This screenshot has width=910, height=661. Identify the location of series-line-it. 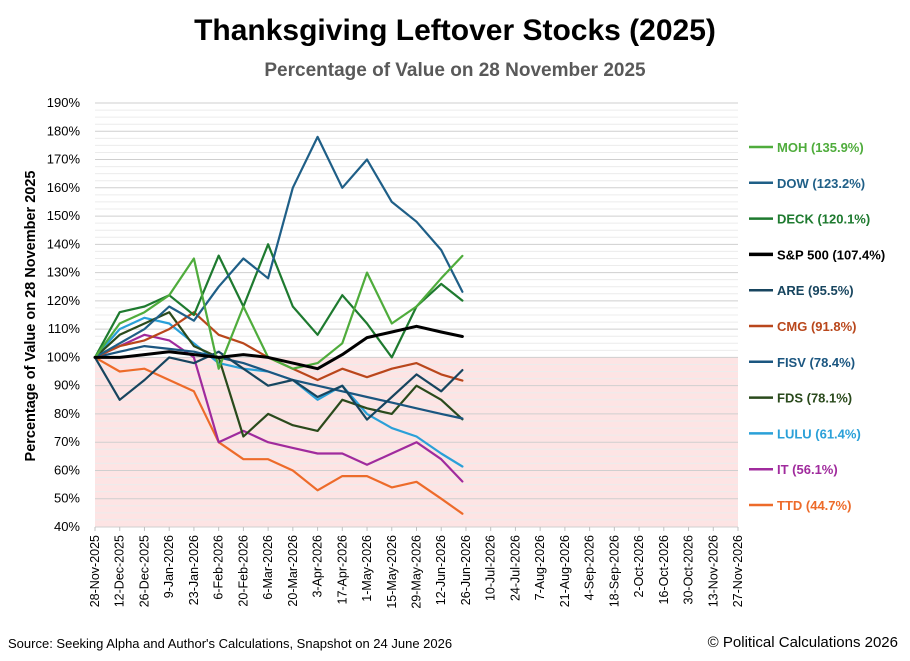
(278, 408).